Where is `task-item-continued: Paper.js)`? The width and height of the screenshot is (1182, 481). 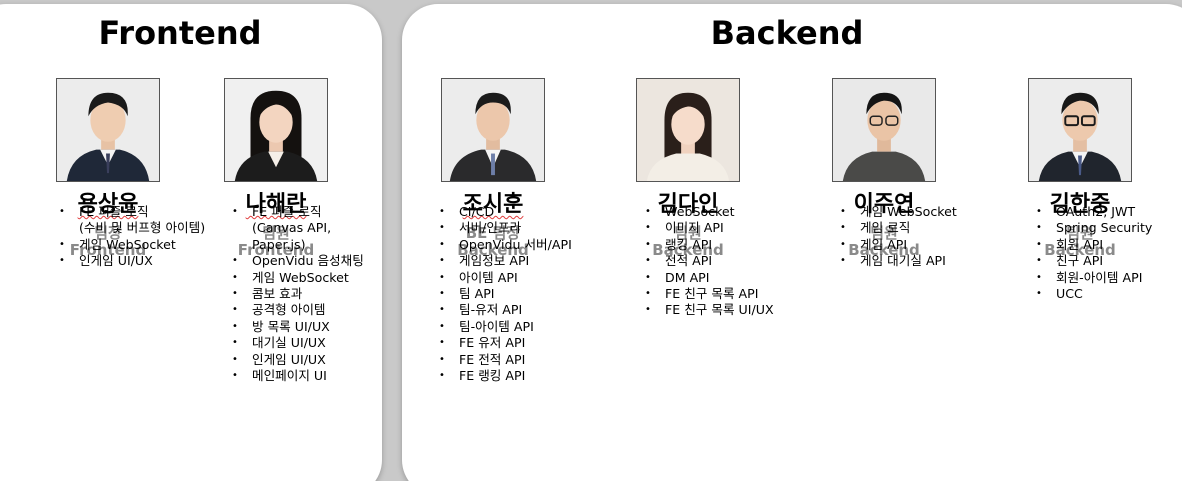 task-item-continued: Paper.js) is located at coordinates (279, 244).